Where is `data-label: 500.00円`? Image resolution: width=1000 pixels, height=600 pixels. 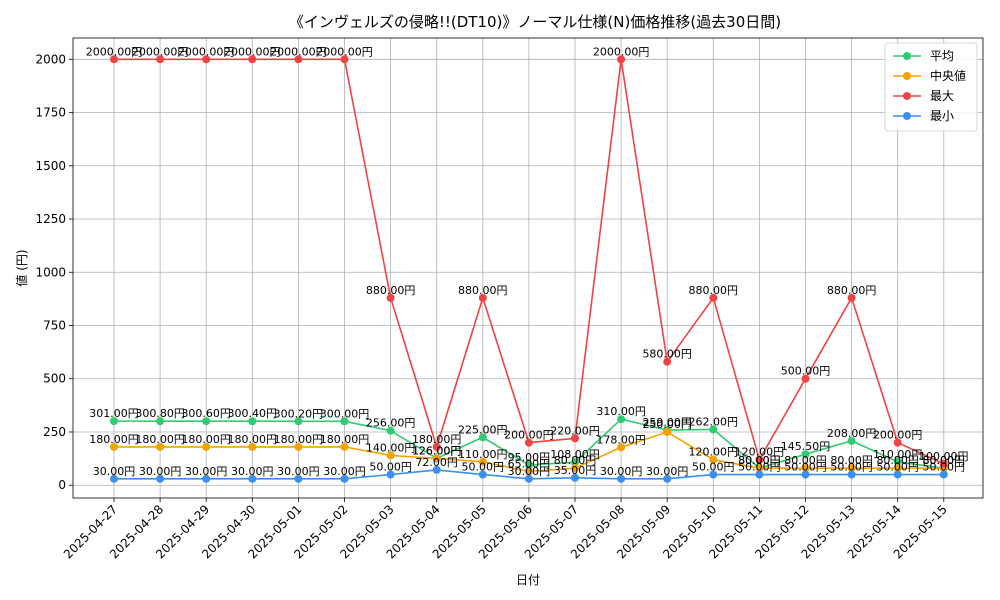
data-label: 500.00円 is located at coordinates (806, 371).